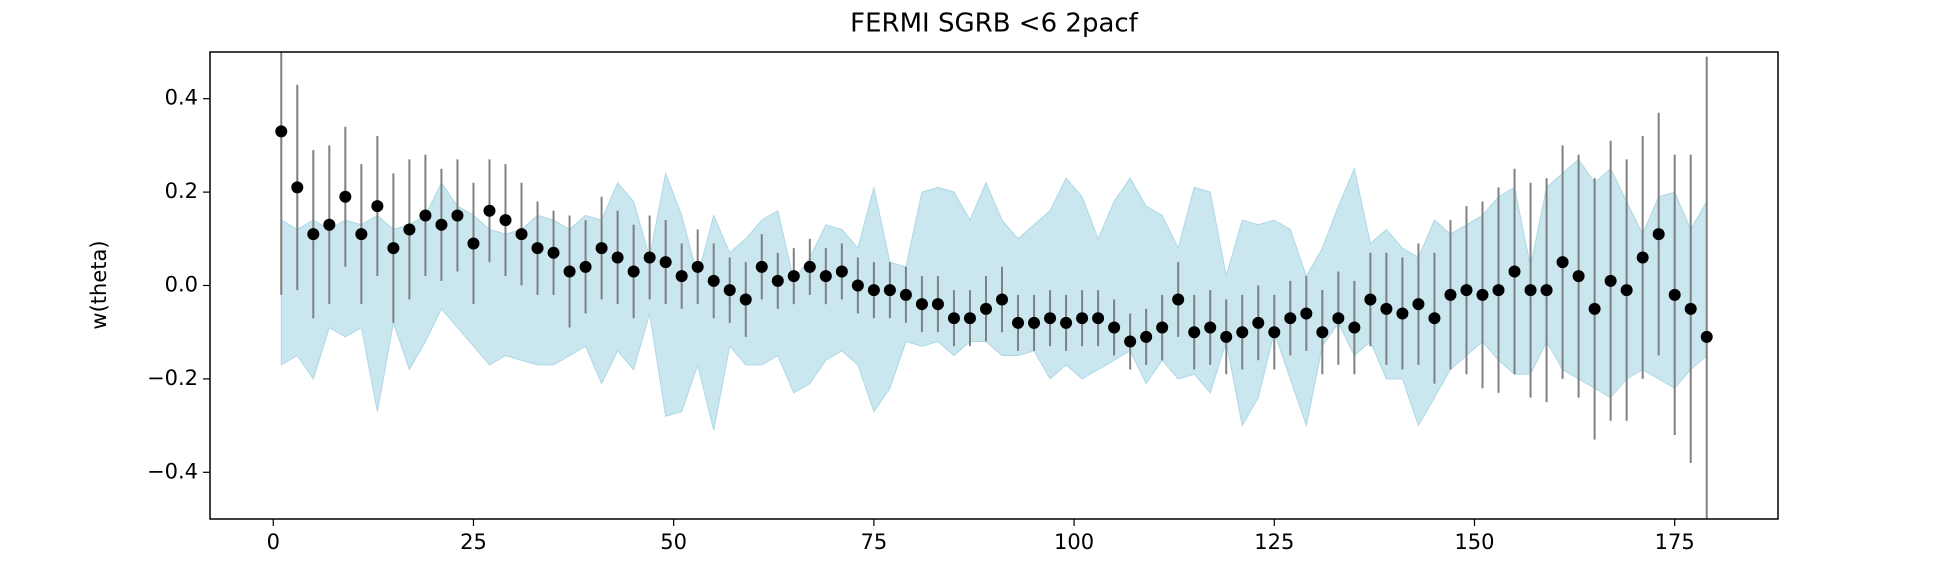 The image size is (1938, 568). What do you see at coordinates (99, 284) in the screenshot?
I see `y-axis-label: w(theta)` at bounding box center [99, 284].